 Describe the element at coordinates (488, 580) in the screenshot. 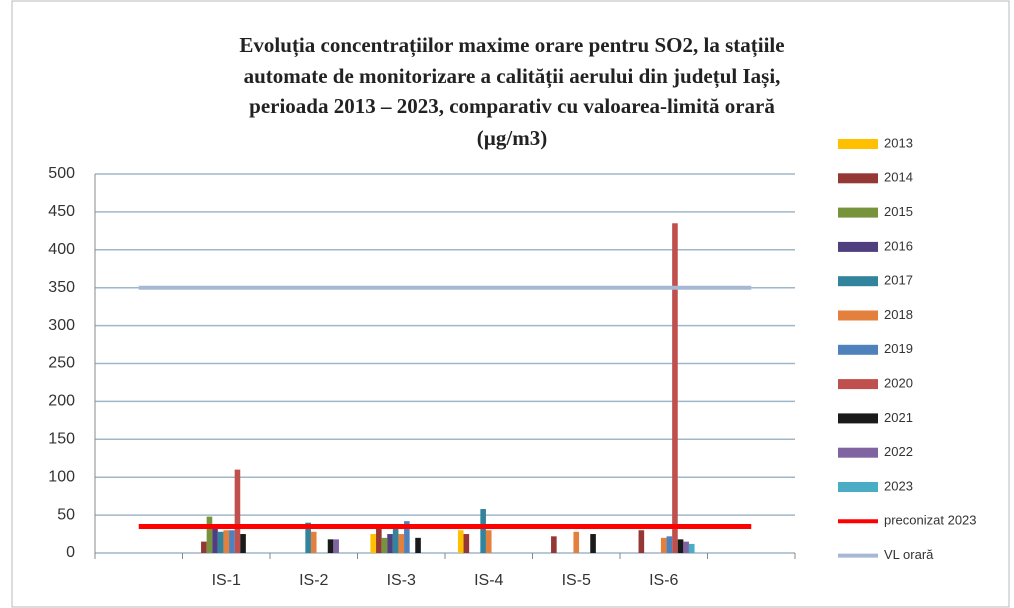

I see `x-tick-label: IS-4` at that location.